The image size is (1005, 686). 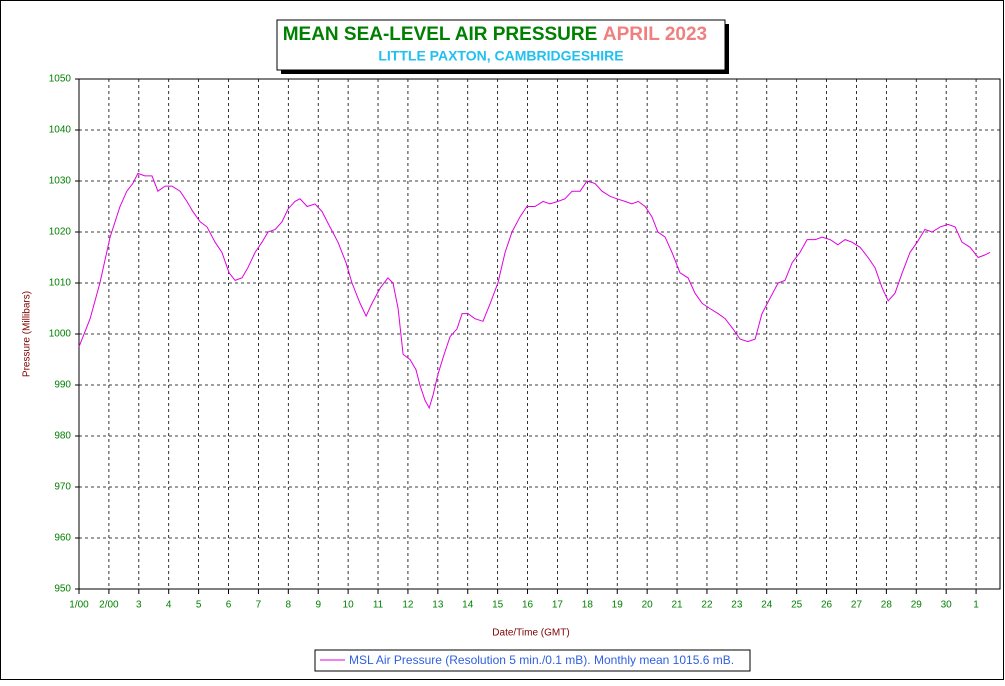 What do you see at coordinates (259, 605) in the screenshot?
I see `x-tick-label: 7` at bounding box center [259, 605].